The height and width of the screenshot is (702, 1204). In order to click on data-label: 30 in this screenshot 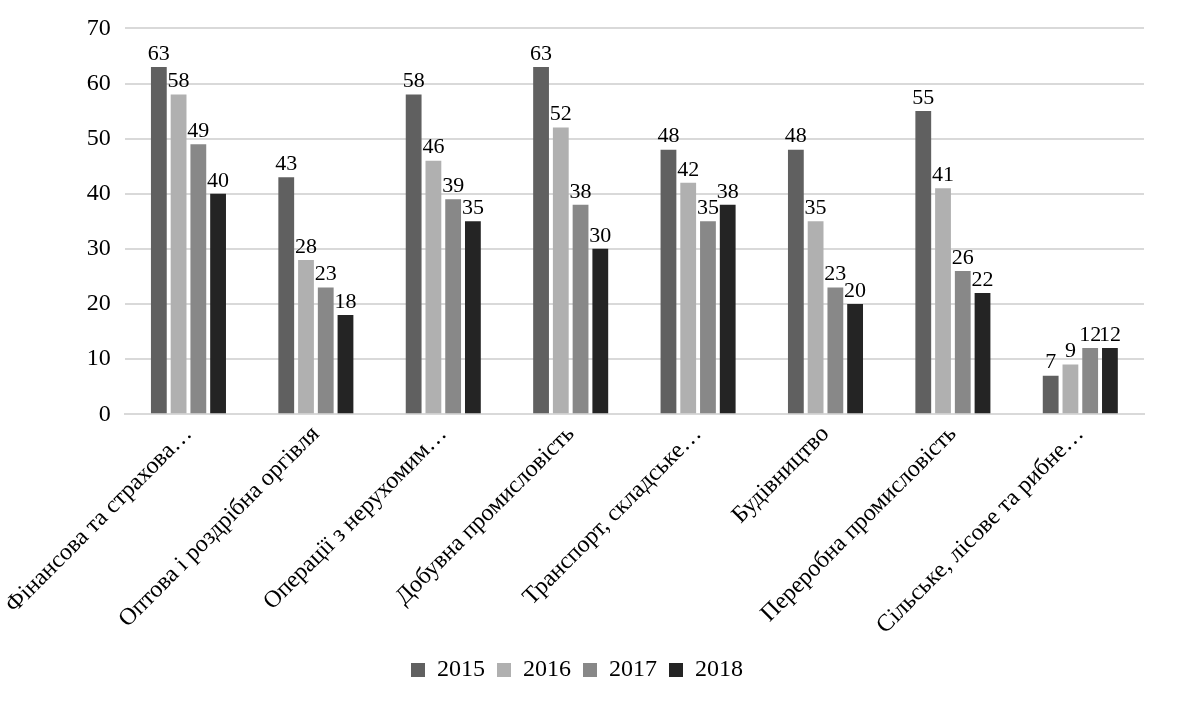, I will do `click(600, 234)`.